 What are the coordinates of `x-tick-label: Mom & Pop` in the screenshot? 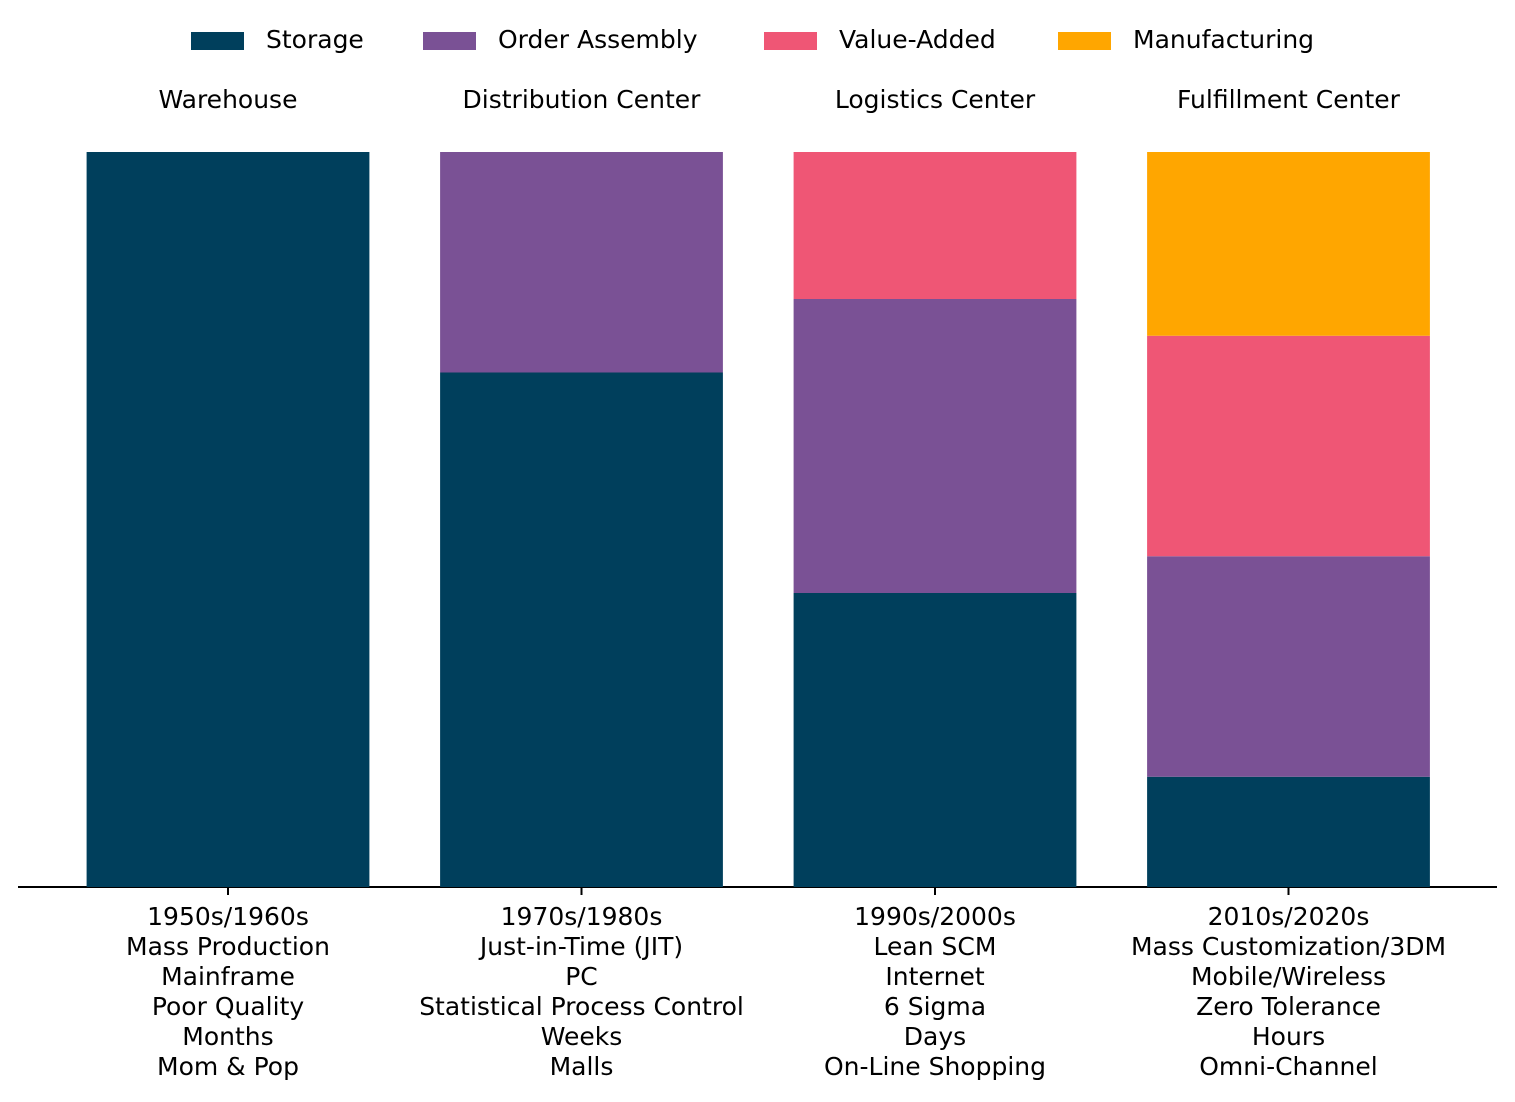 It's located at (228, 1066).